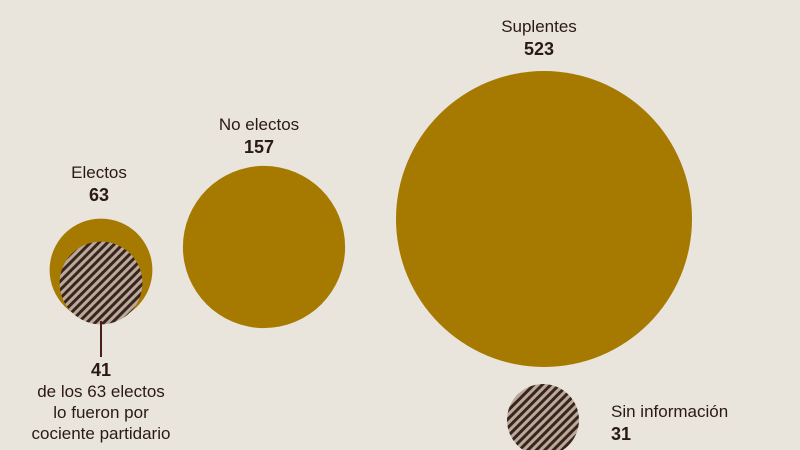 The height and width of the screenshot is (450, 800). What do you see at coordinates (99, 172) in the screenshot?
I see `label-electos-name: Electos` at bounding box center [99, 172].